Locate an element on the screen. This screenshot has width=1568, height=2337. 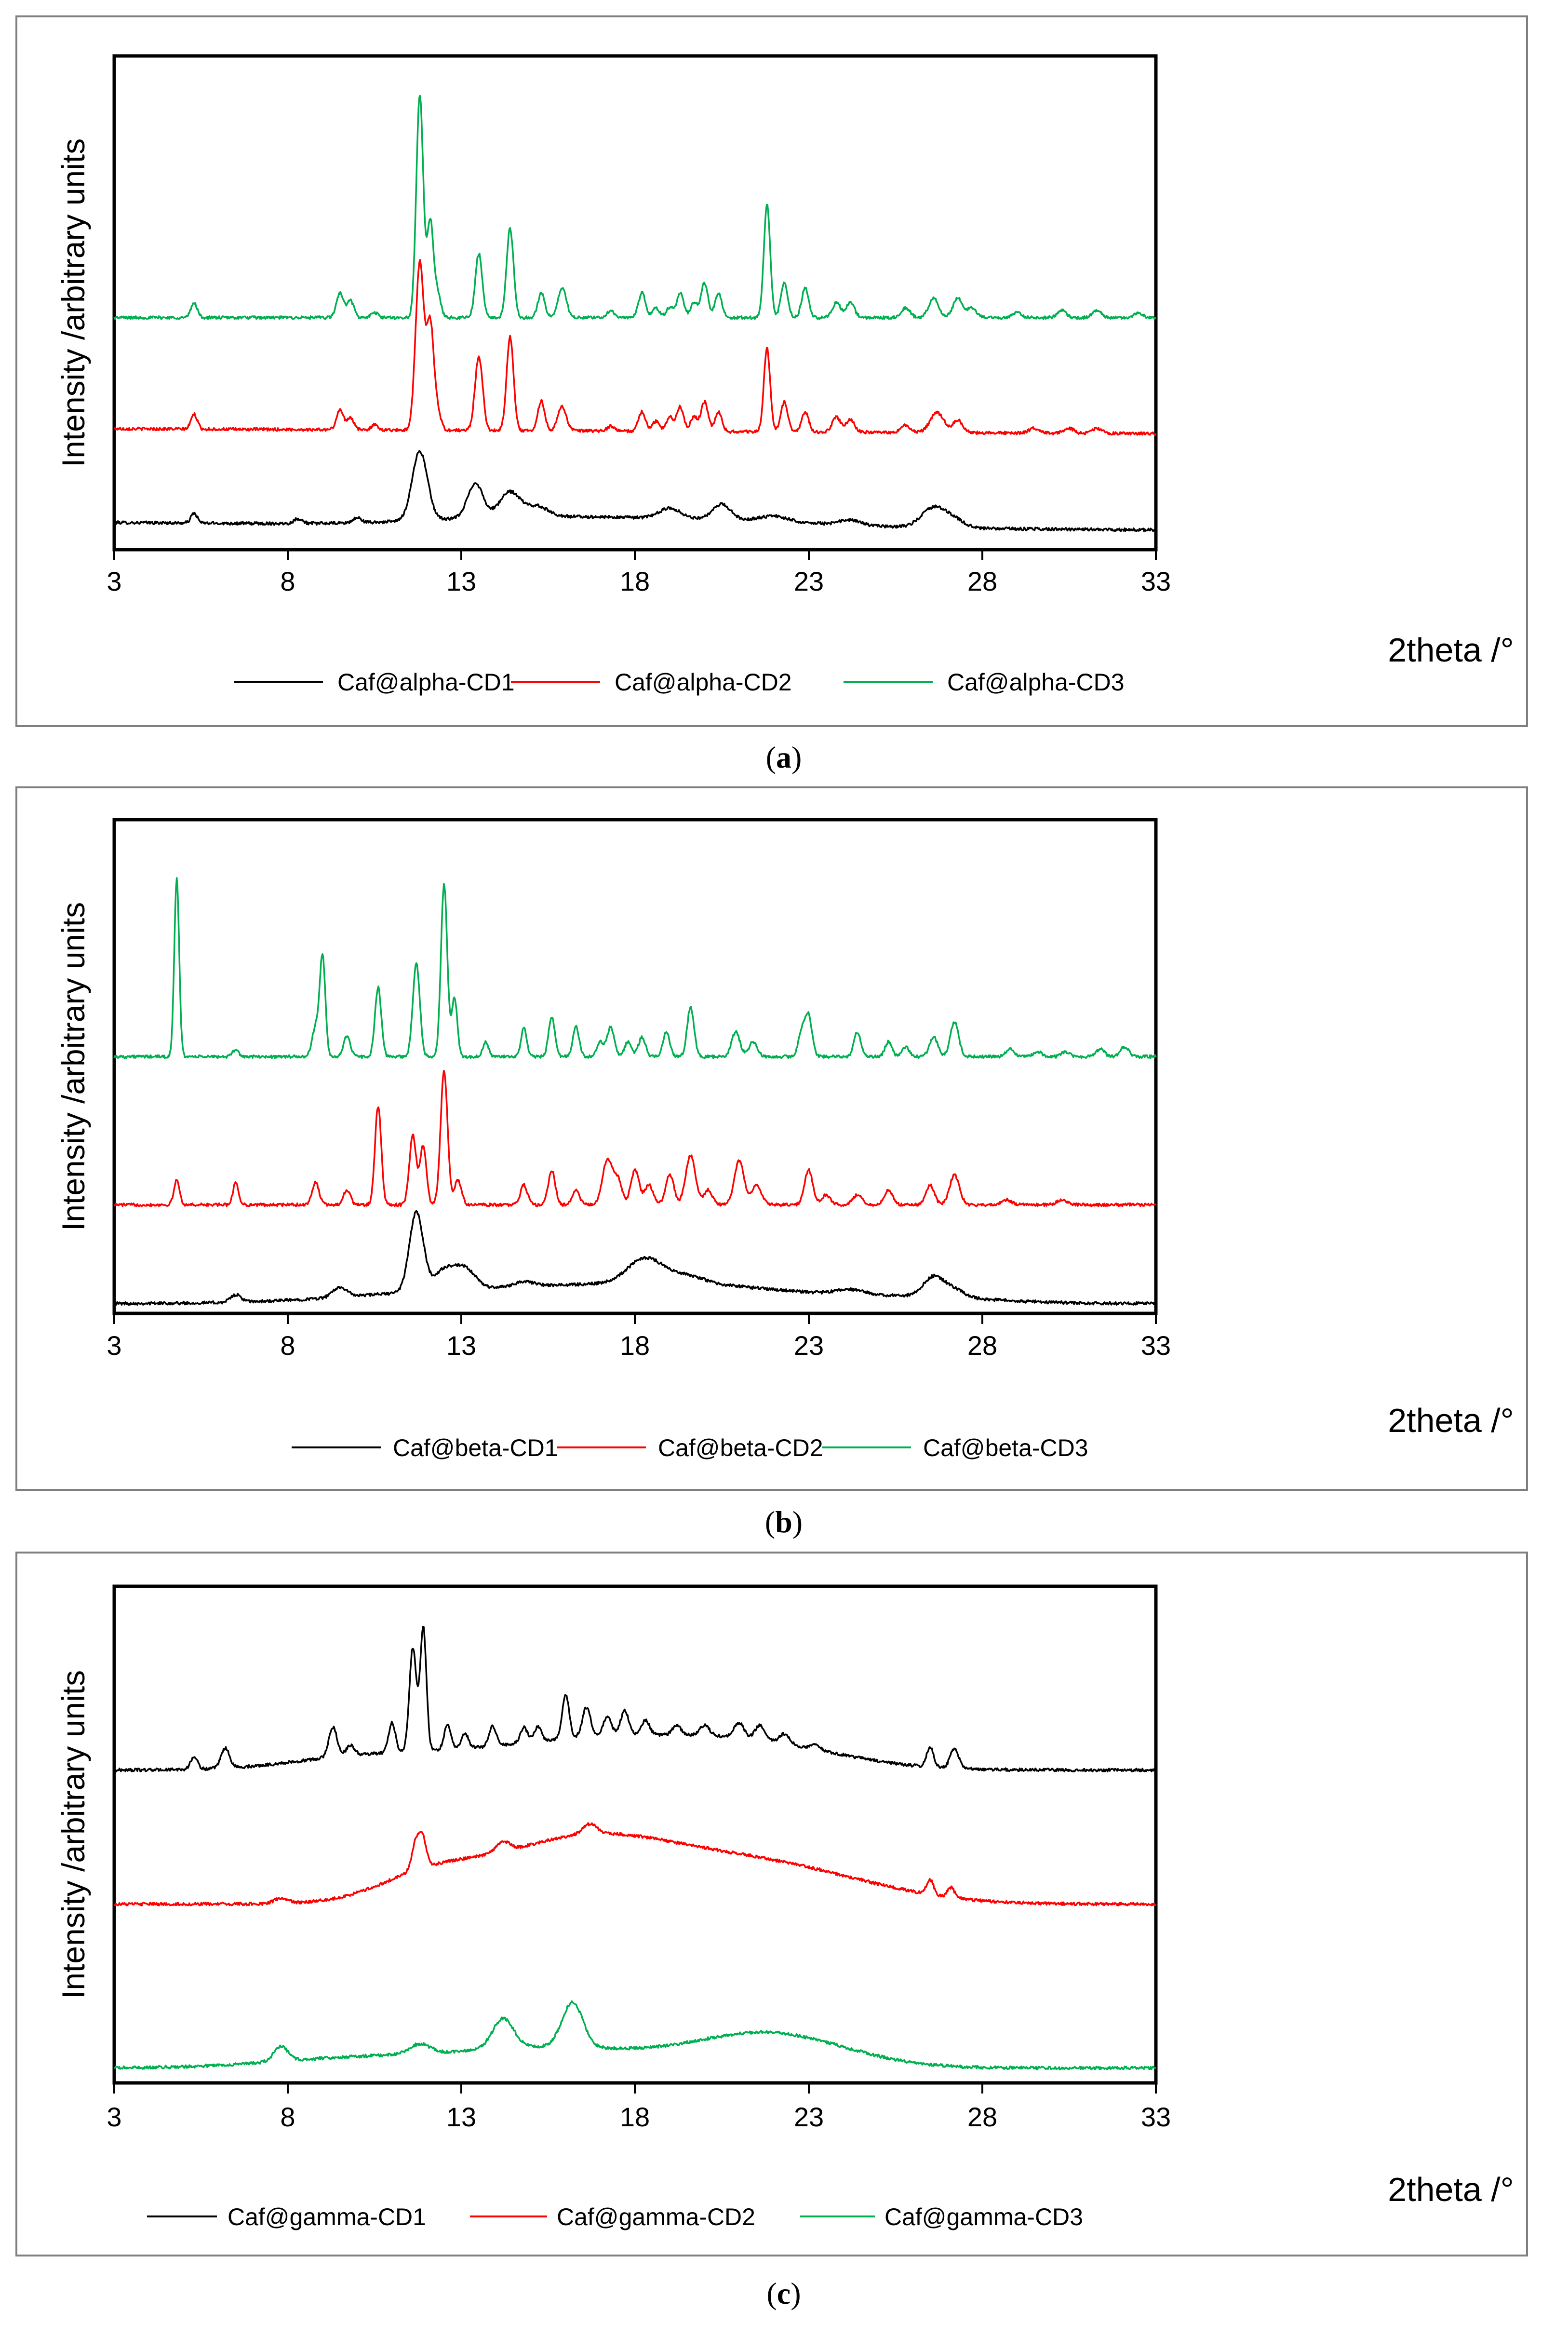
panel-a-caption: (a) is located at coordinates (784, 757).